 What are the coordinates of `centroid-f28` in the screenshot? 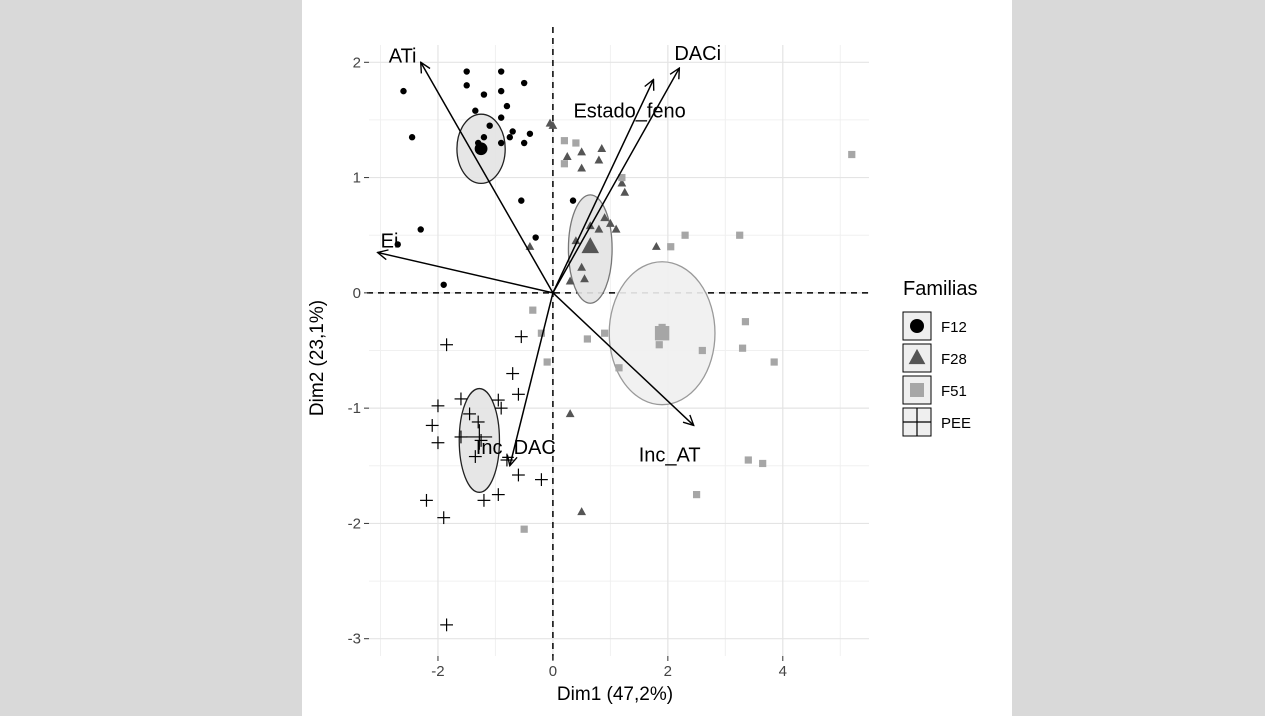 It's located at (590, 245).